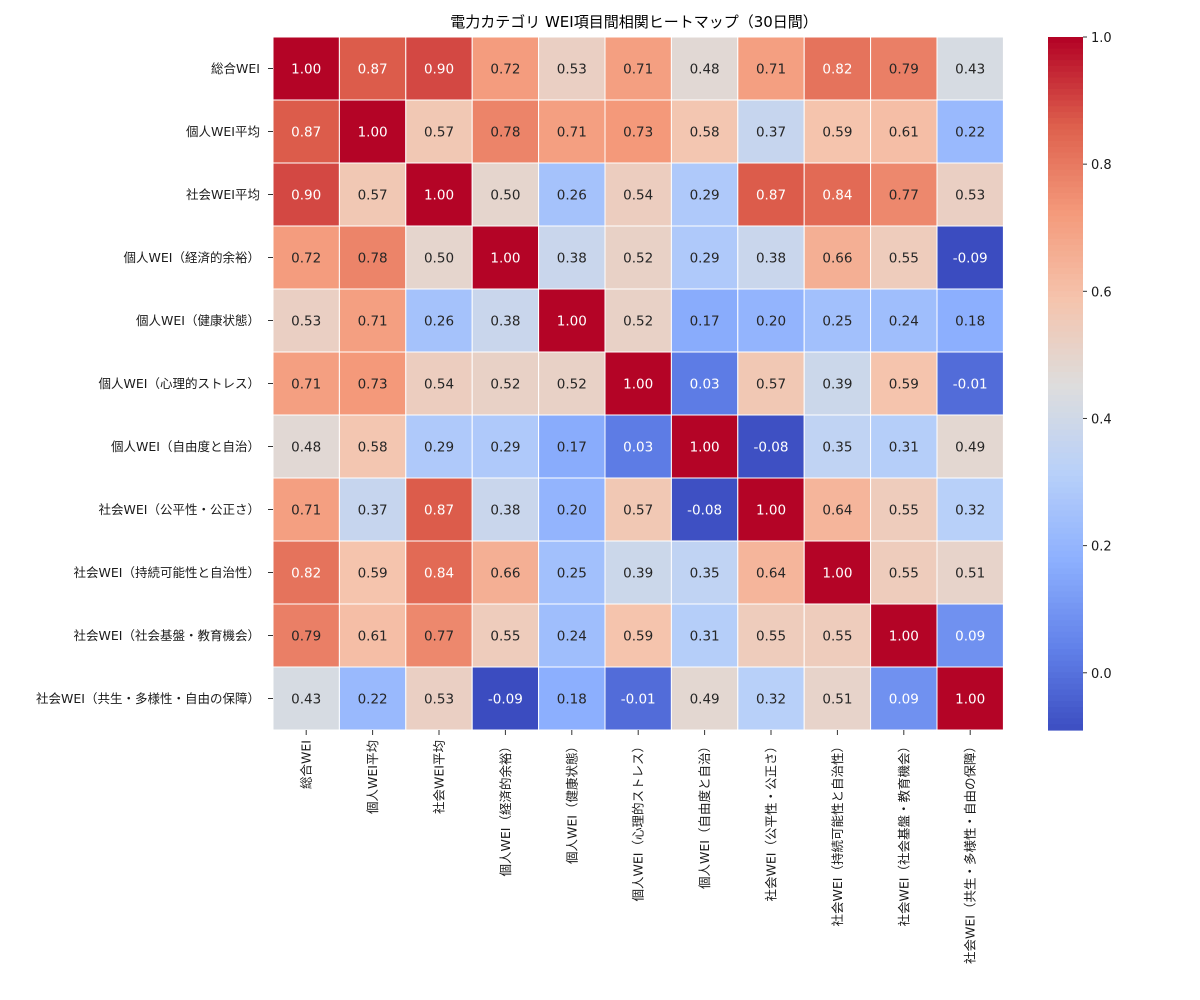  What do you see at coordinates (904, 257) in the screenshot?
I see `heatmap-cell-r3-c9` at bounding box center [904, 257].